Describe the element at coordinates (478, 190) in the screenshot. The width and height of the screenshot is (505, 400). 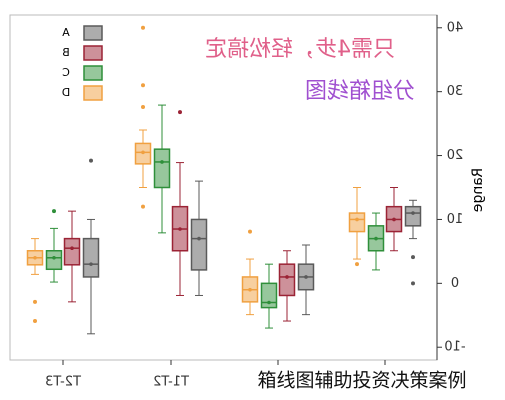
I see `y-axis-title: Range` at that location.